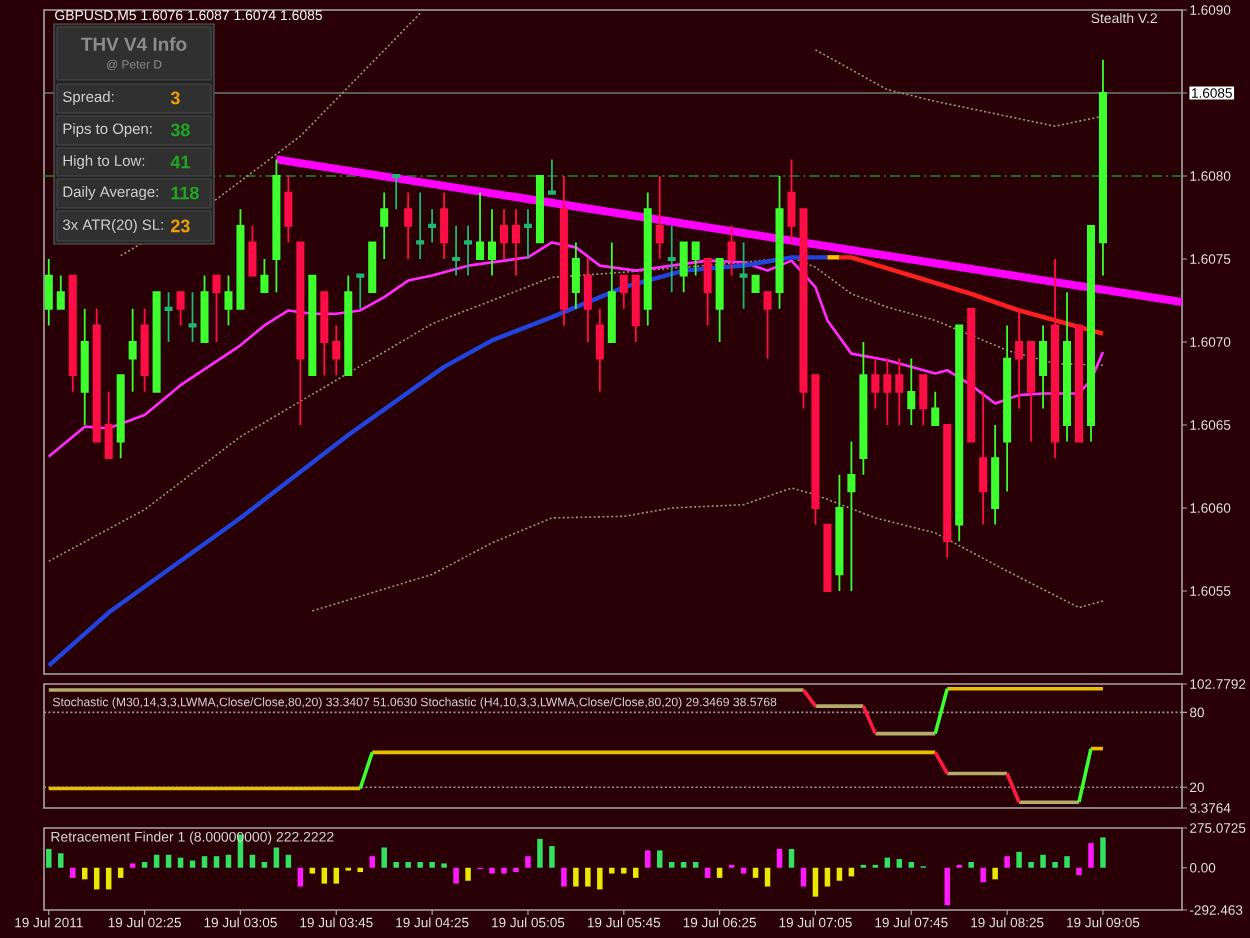  Describe the element at coordinates (175, 98) in the screenshot. I see `annotation: 3` at that location.